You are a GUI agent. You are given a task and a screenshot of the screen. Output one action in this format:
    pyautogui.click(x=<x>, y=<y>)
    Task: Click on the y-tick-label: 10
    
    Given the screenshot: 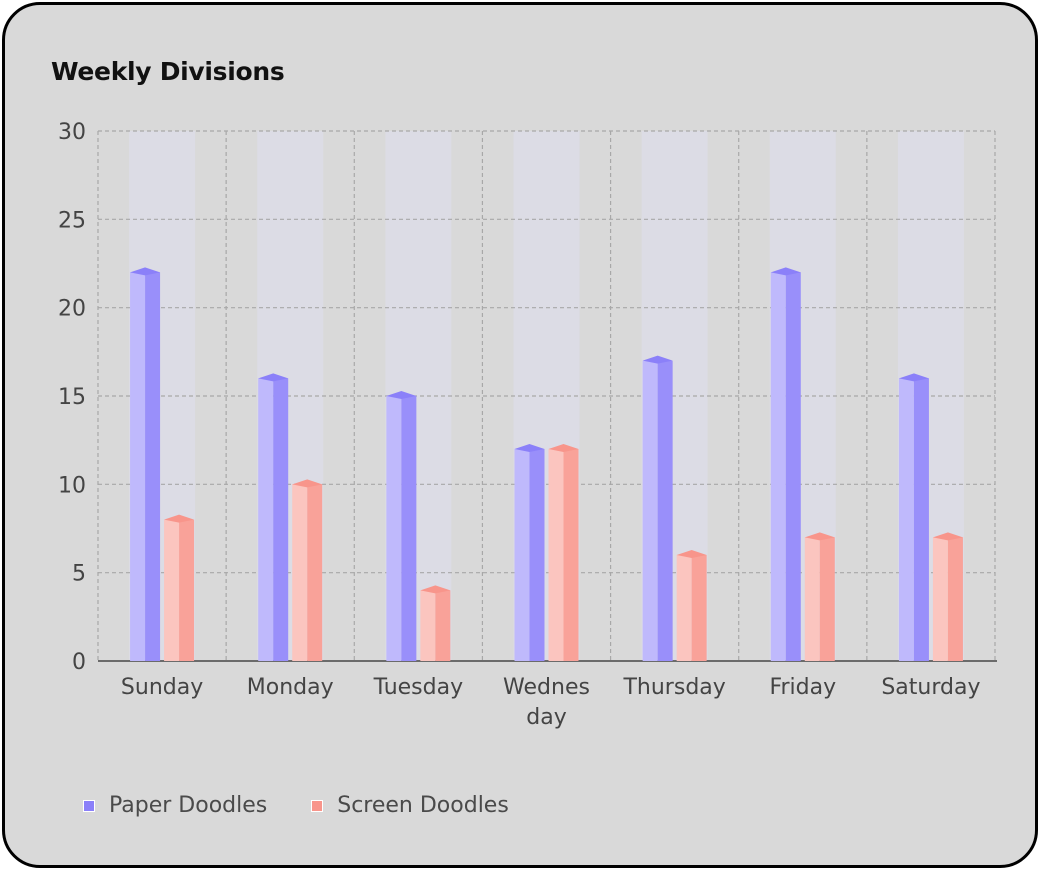 What is the action you would take?
    pyautogui.click(x=72, y=485)
    